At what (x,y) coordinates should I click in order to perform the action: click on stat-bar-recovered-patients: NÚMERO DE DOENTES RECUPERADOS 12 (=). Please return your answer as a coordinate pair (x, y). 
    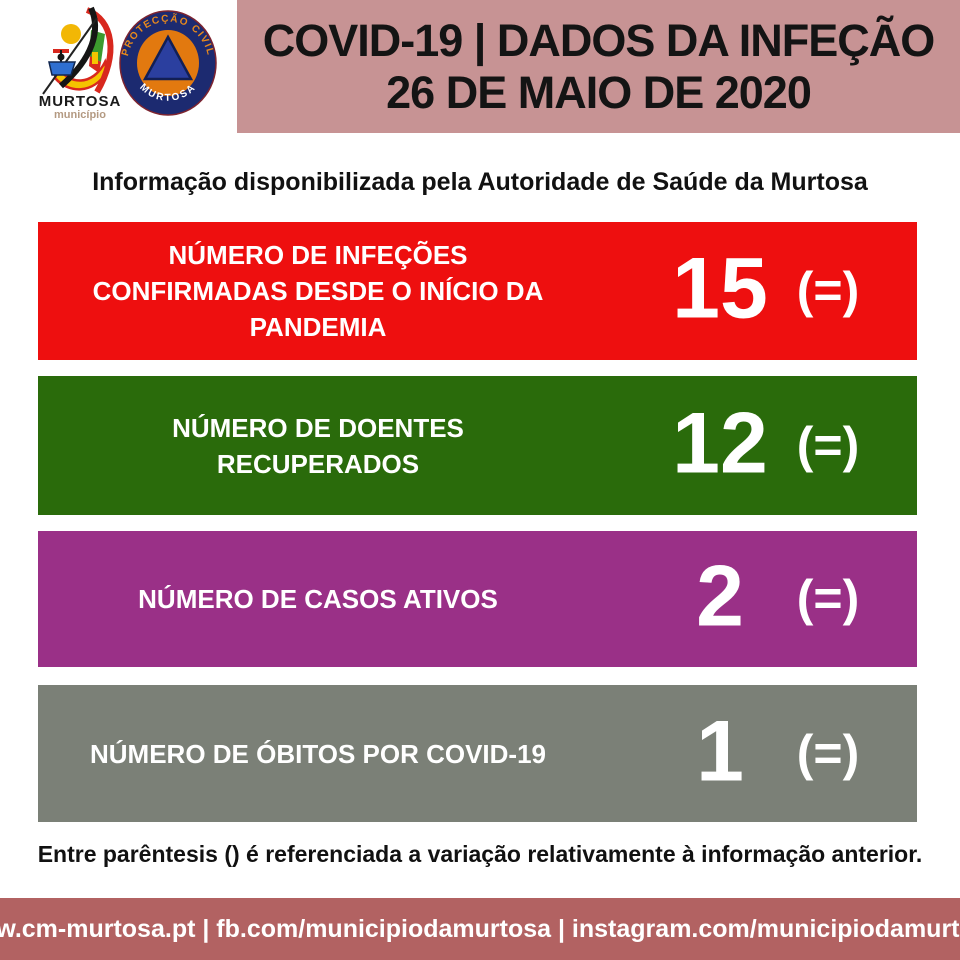
    Looking at the image, I should click on (477, 445).